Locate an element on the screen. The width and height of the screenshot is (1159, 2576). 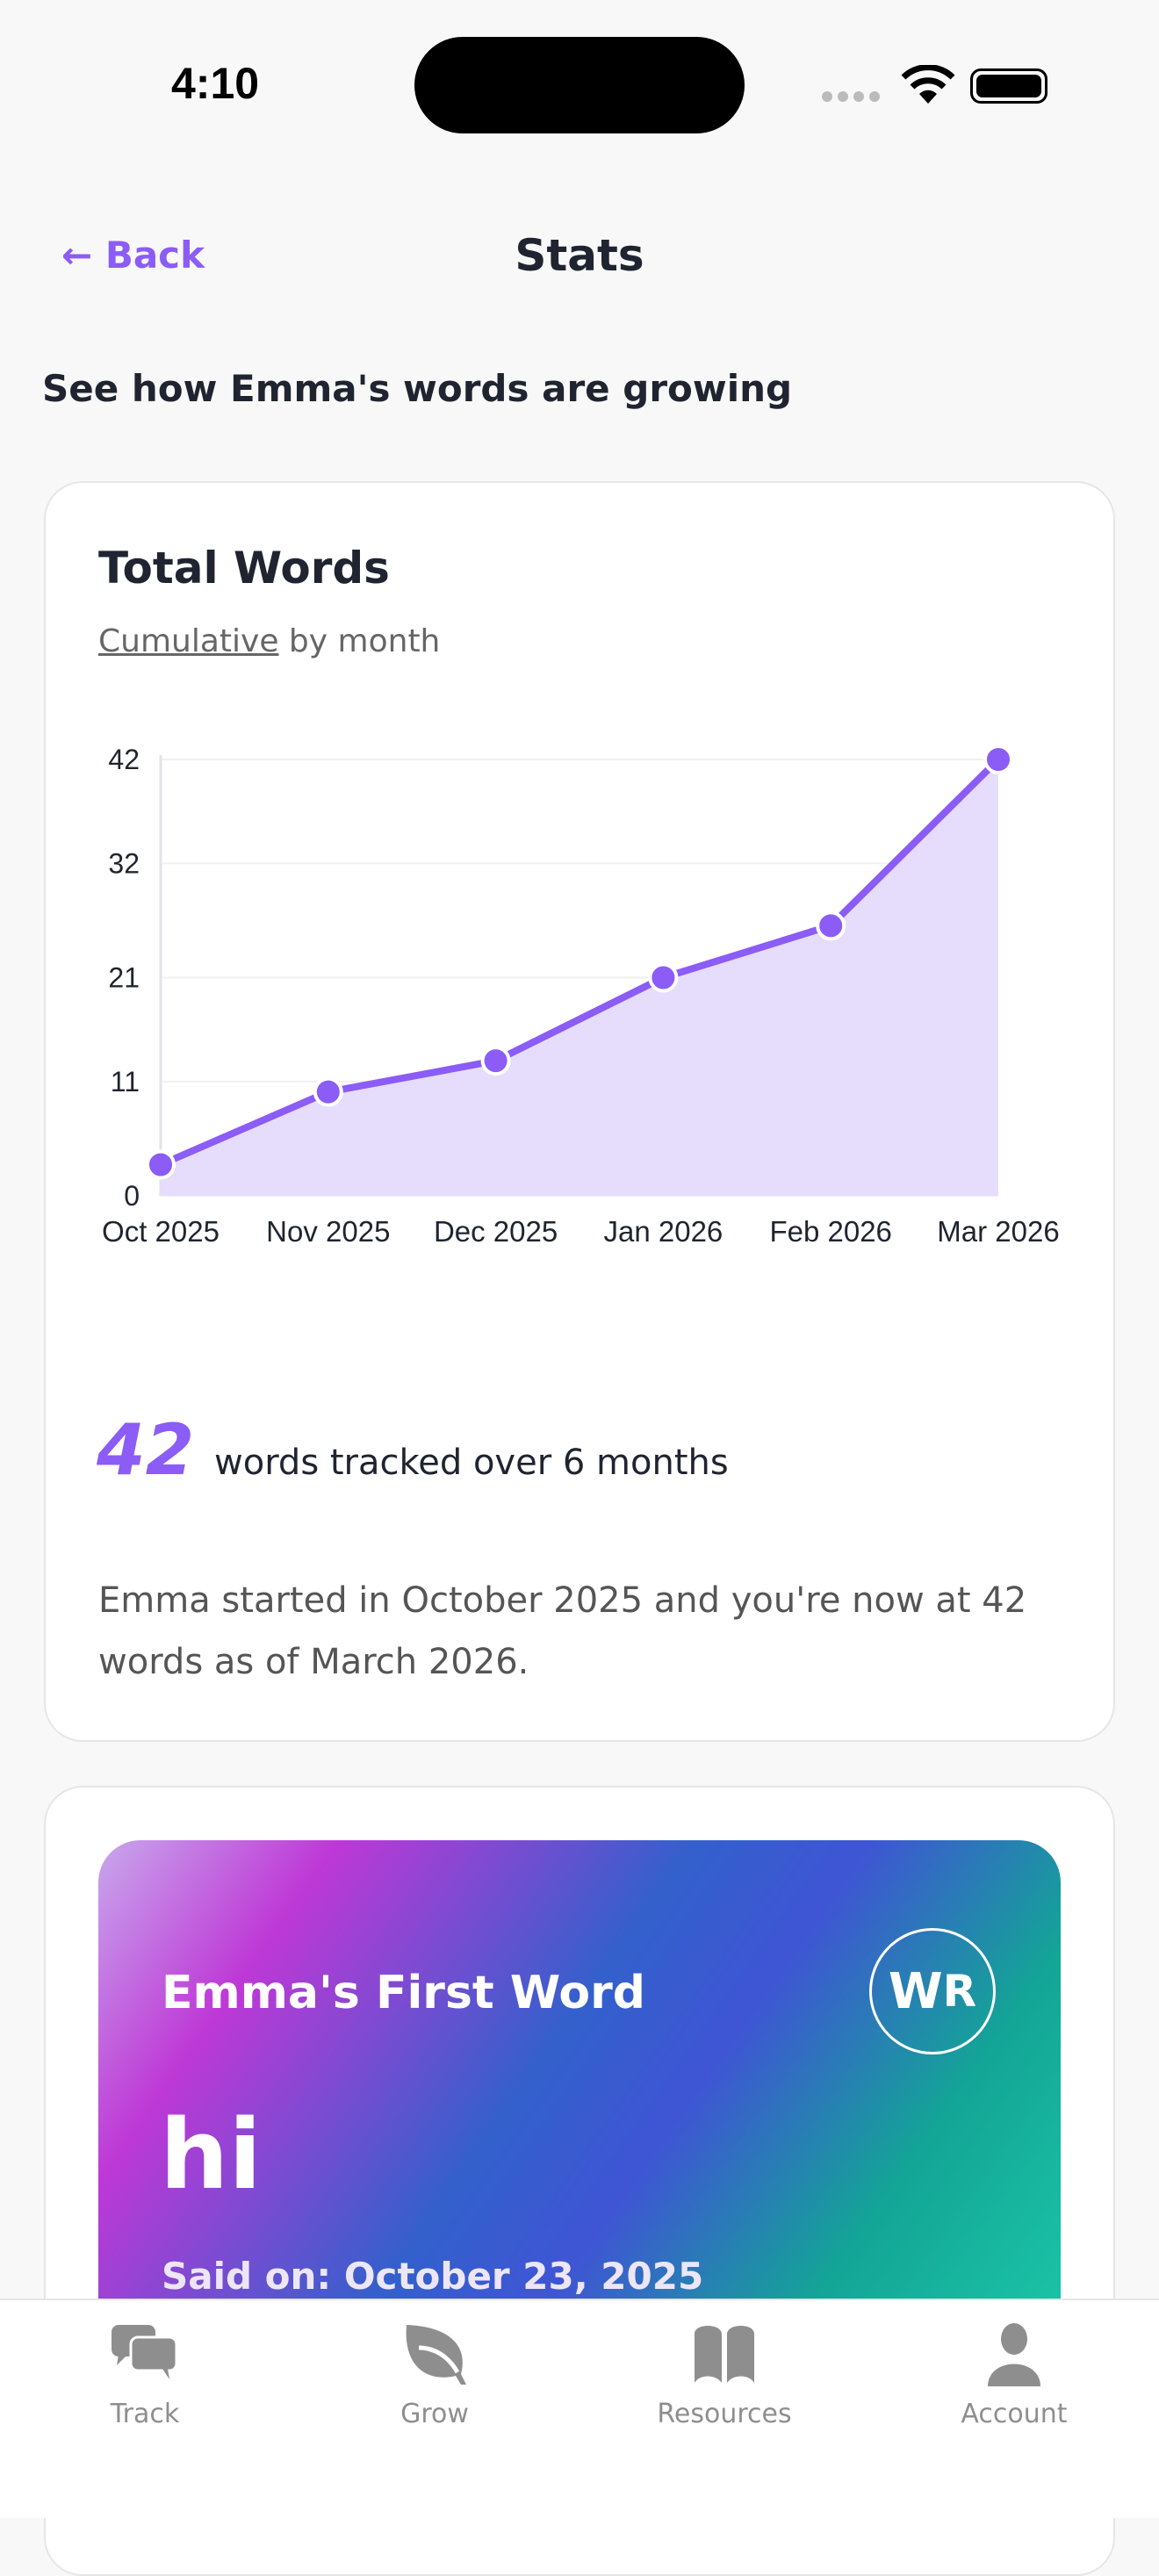
signal-icon is located at coordinates (852, 96).